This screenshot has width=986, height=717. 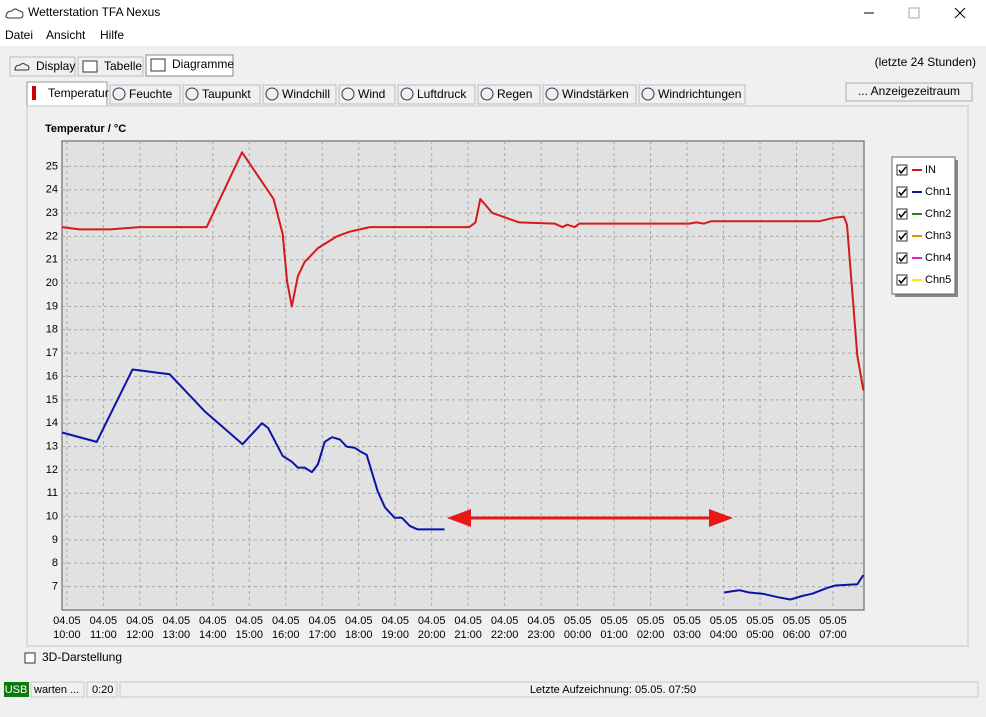 I want to click on menu-bar, so click(x=493, y=36).